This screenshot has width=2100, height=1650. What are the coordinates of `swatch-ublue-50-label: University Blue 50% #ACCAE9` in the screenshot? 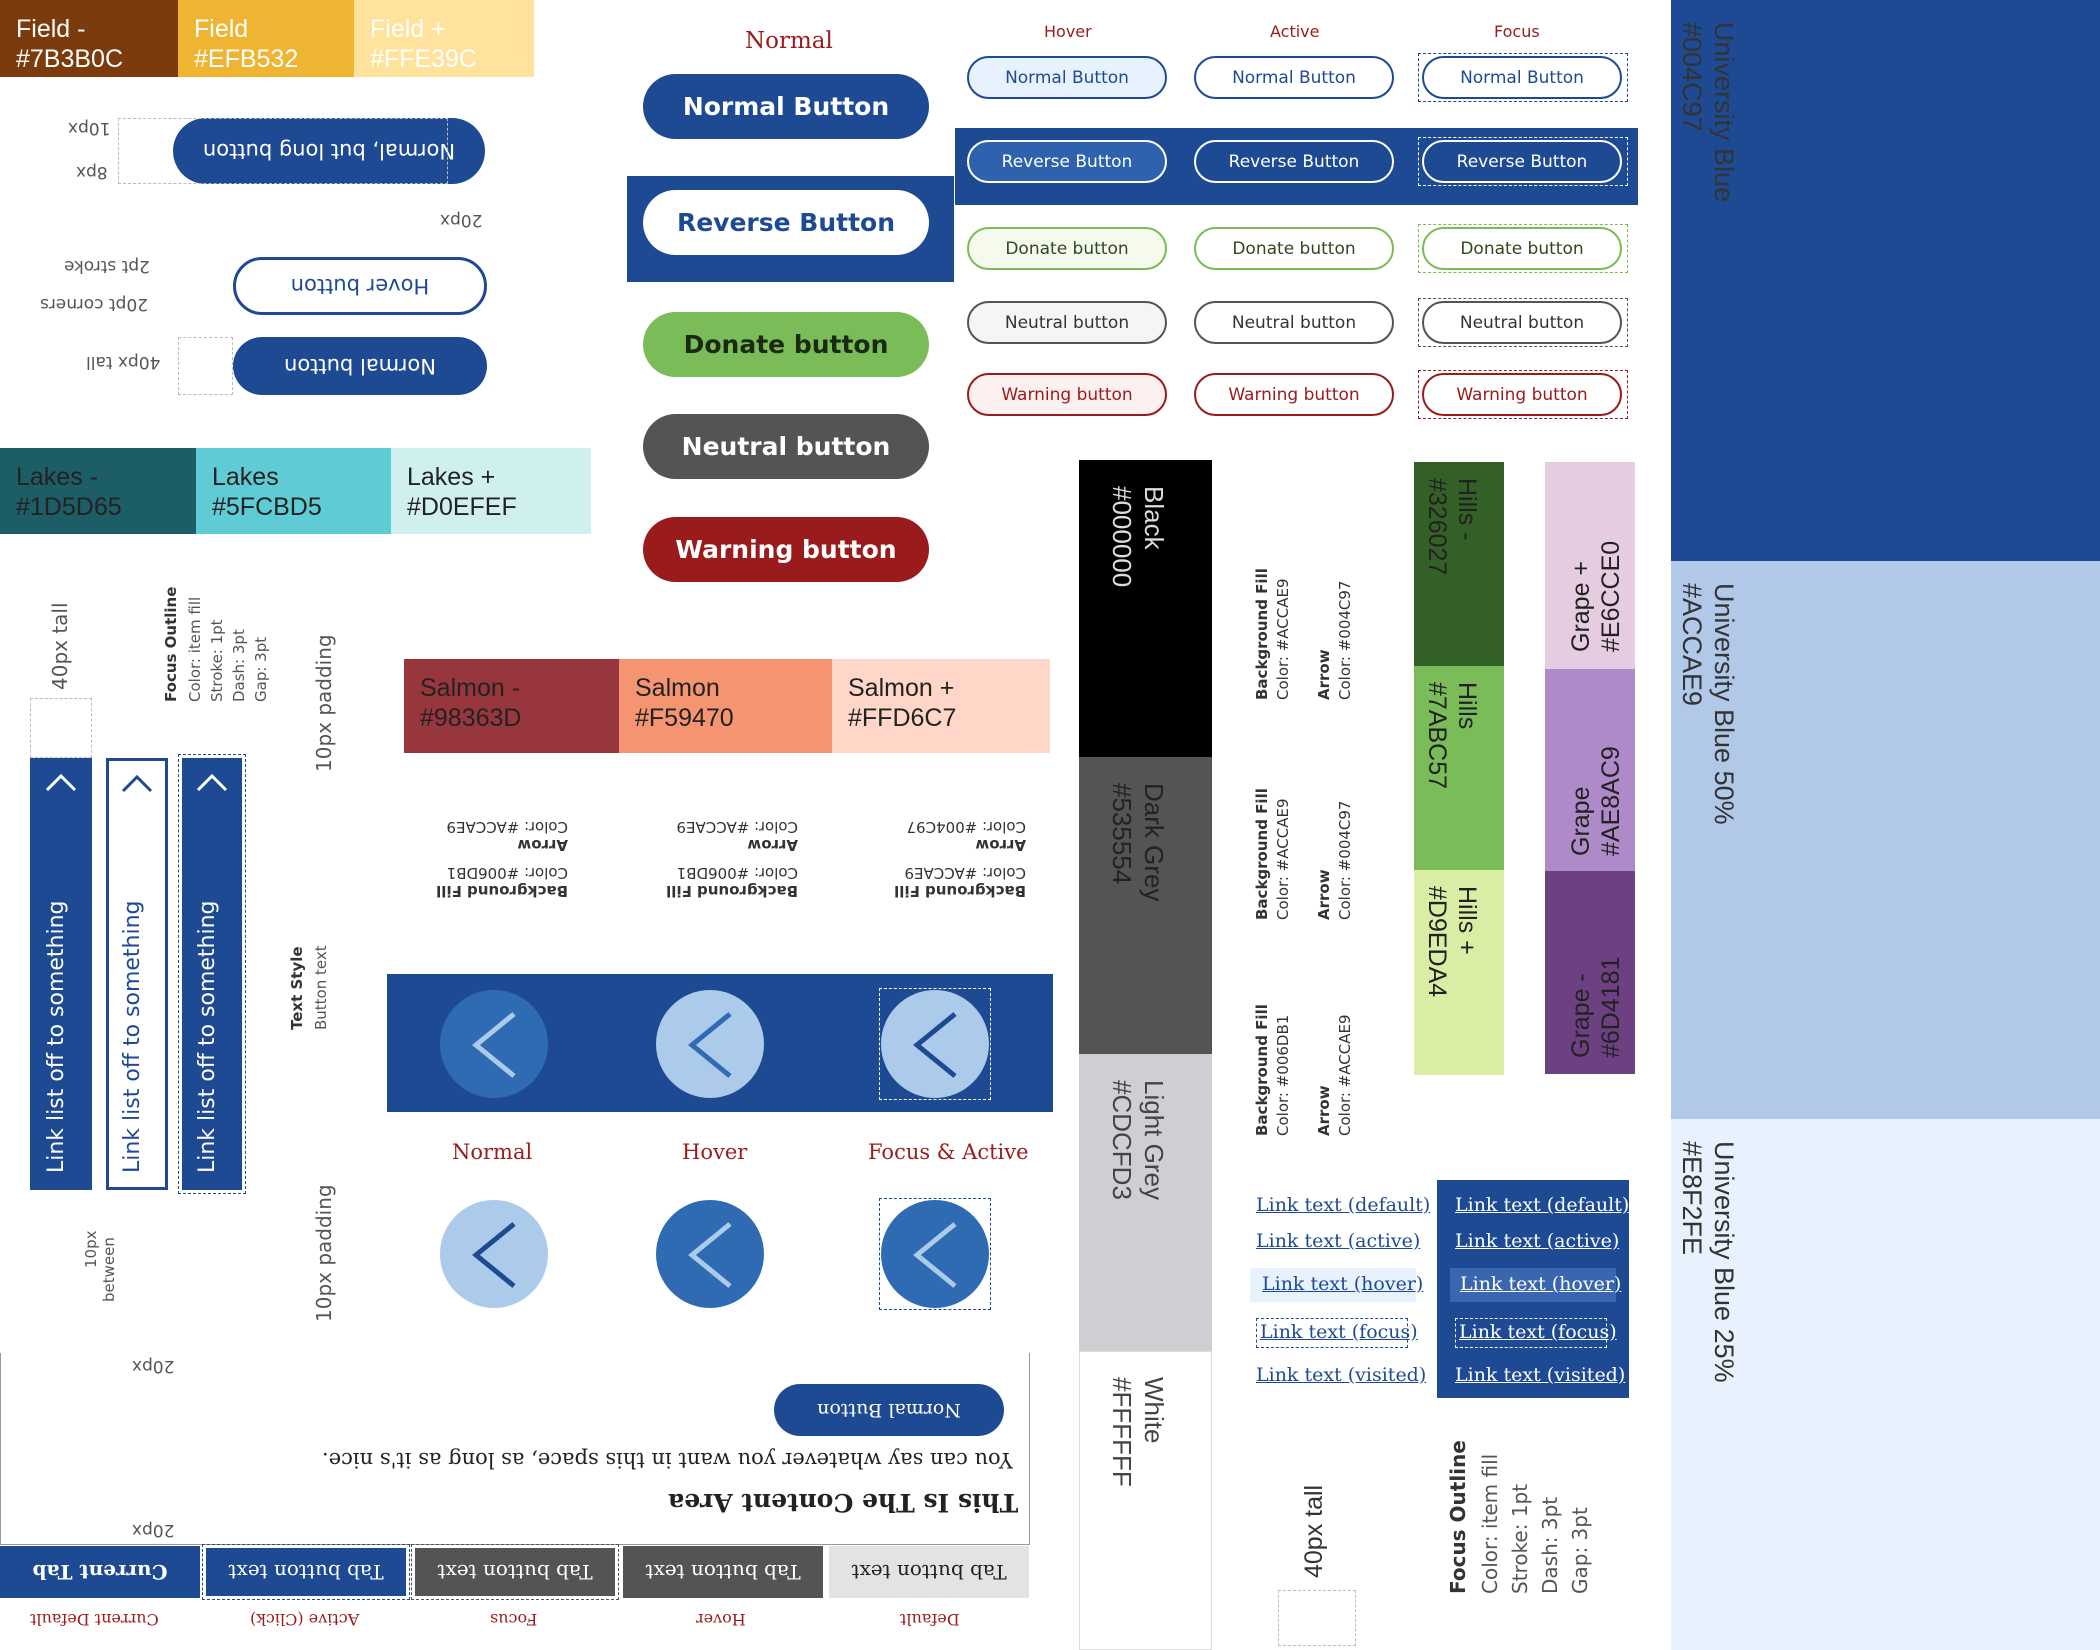 It's located at (1708, 704).